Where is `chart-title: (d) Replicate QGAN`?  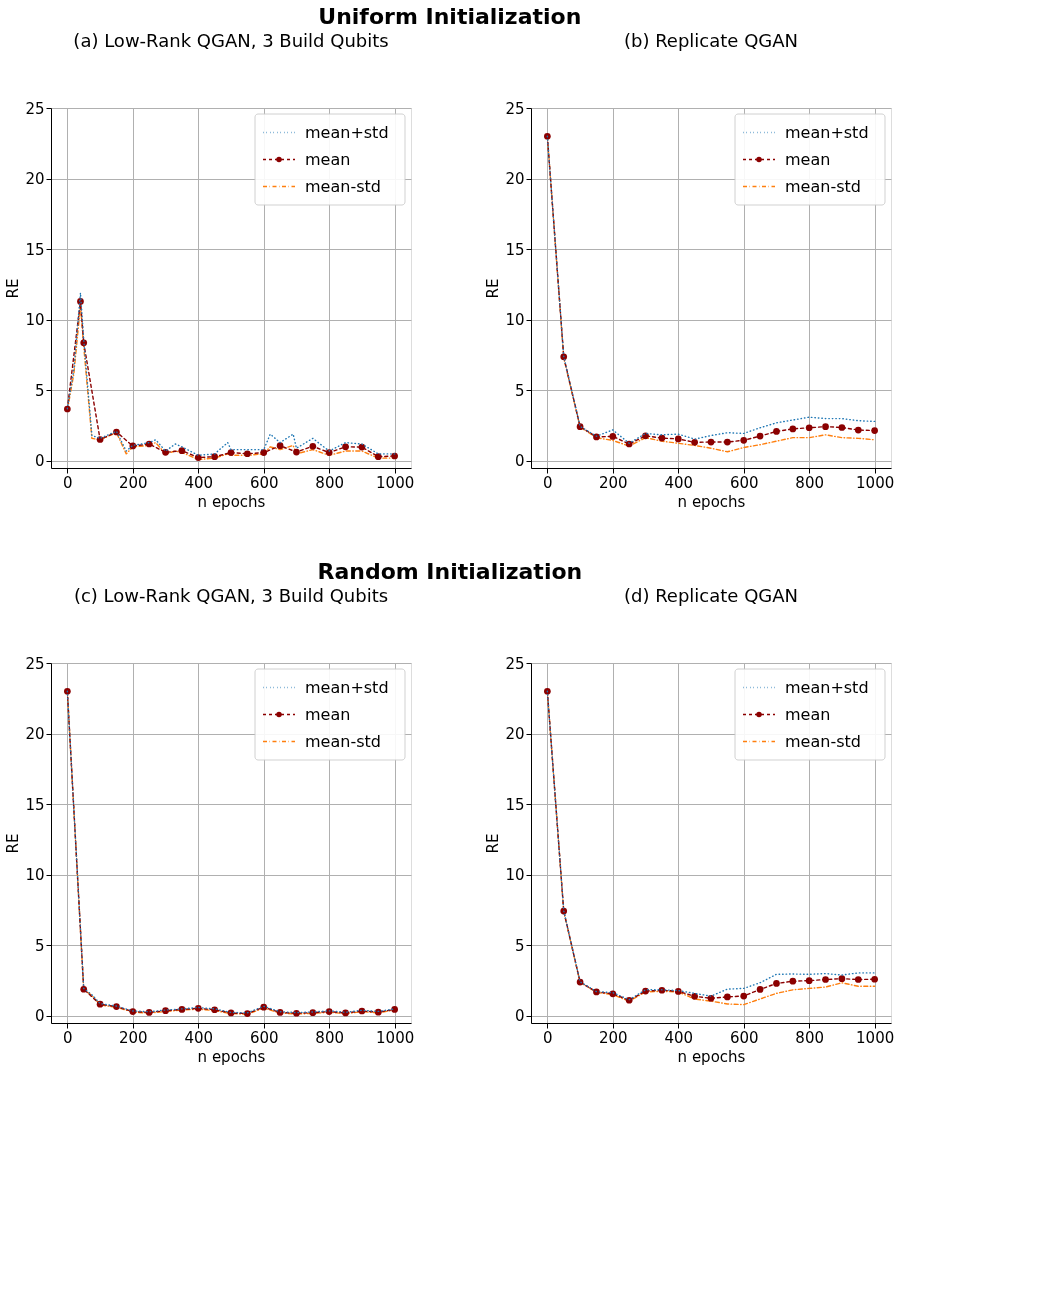 chart-title: (d) Replicate QGAN is located at coordinates (711, 595).